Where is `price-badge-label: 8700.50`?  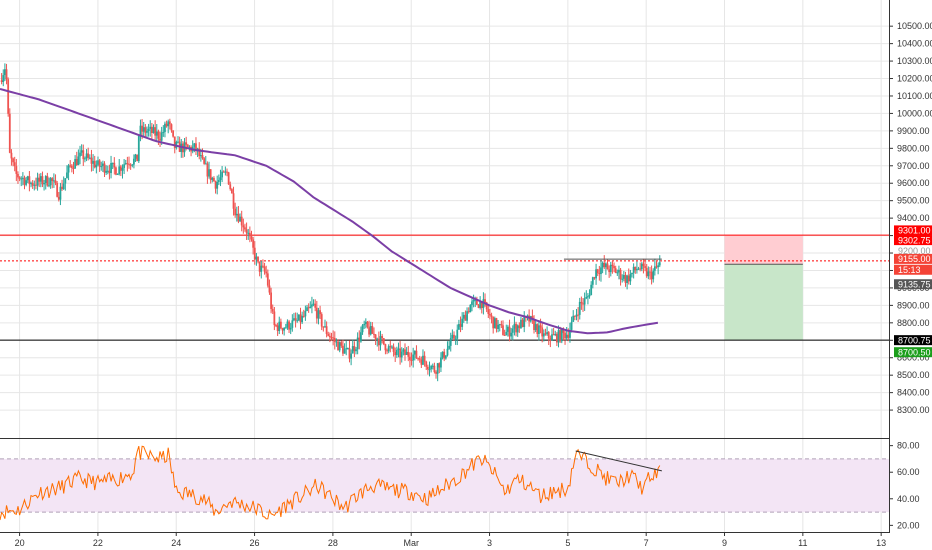 price-badge-label: 8700.50 is located at coordinates (914, 352).